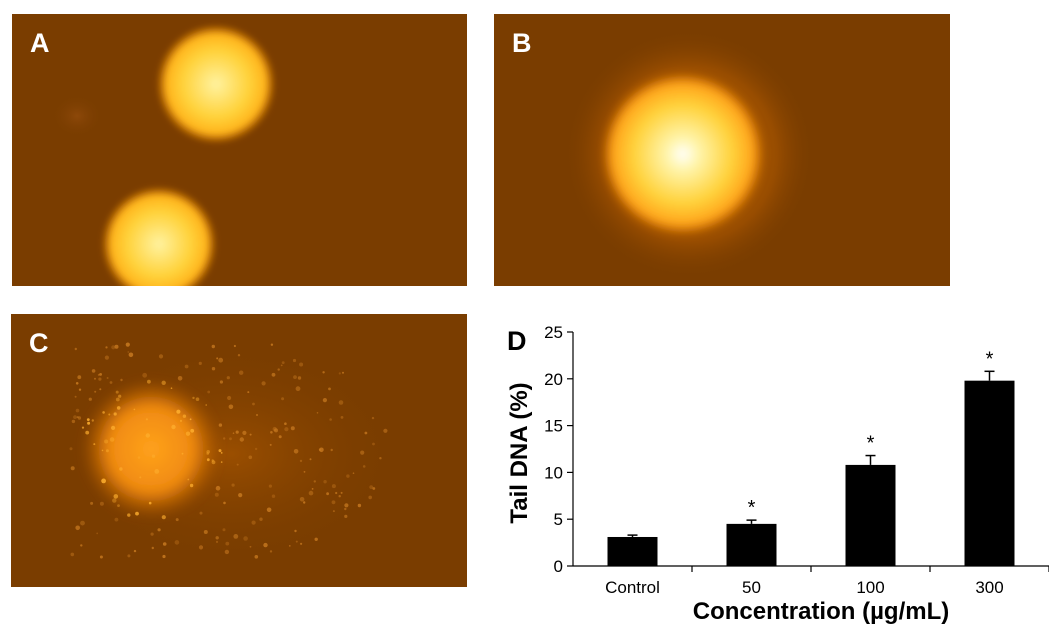  Describe the element at coordinates (39, 343) in the screenshot. I see `panel-label-c: C` at that location.